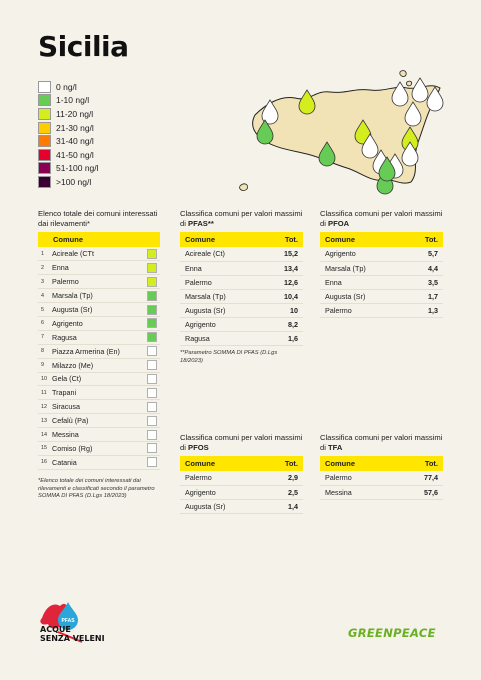 This screenshot has width=481, height=680. Describe the element at coordinates (222, 254) in the screenshot. I see `municipality-name: Acireale (Ct)` at that location.